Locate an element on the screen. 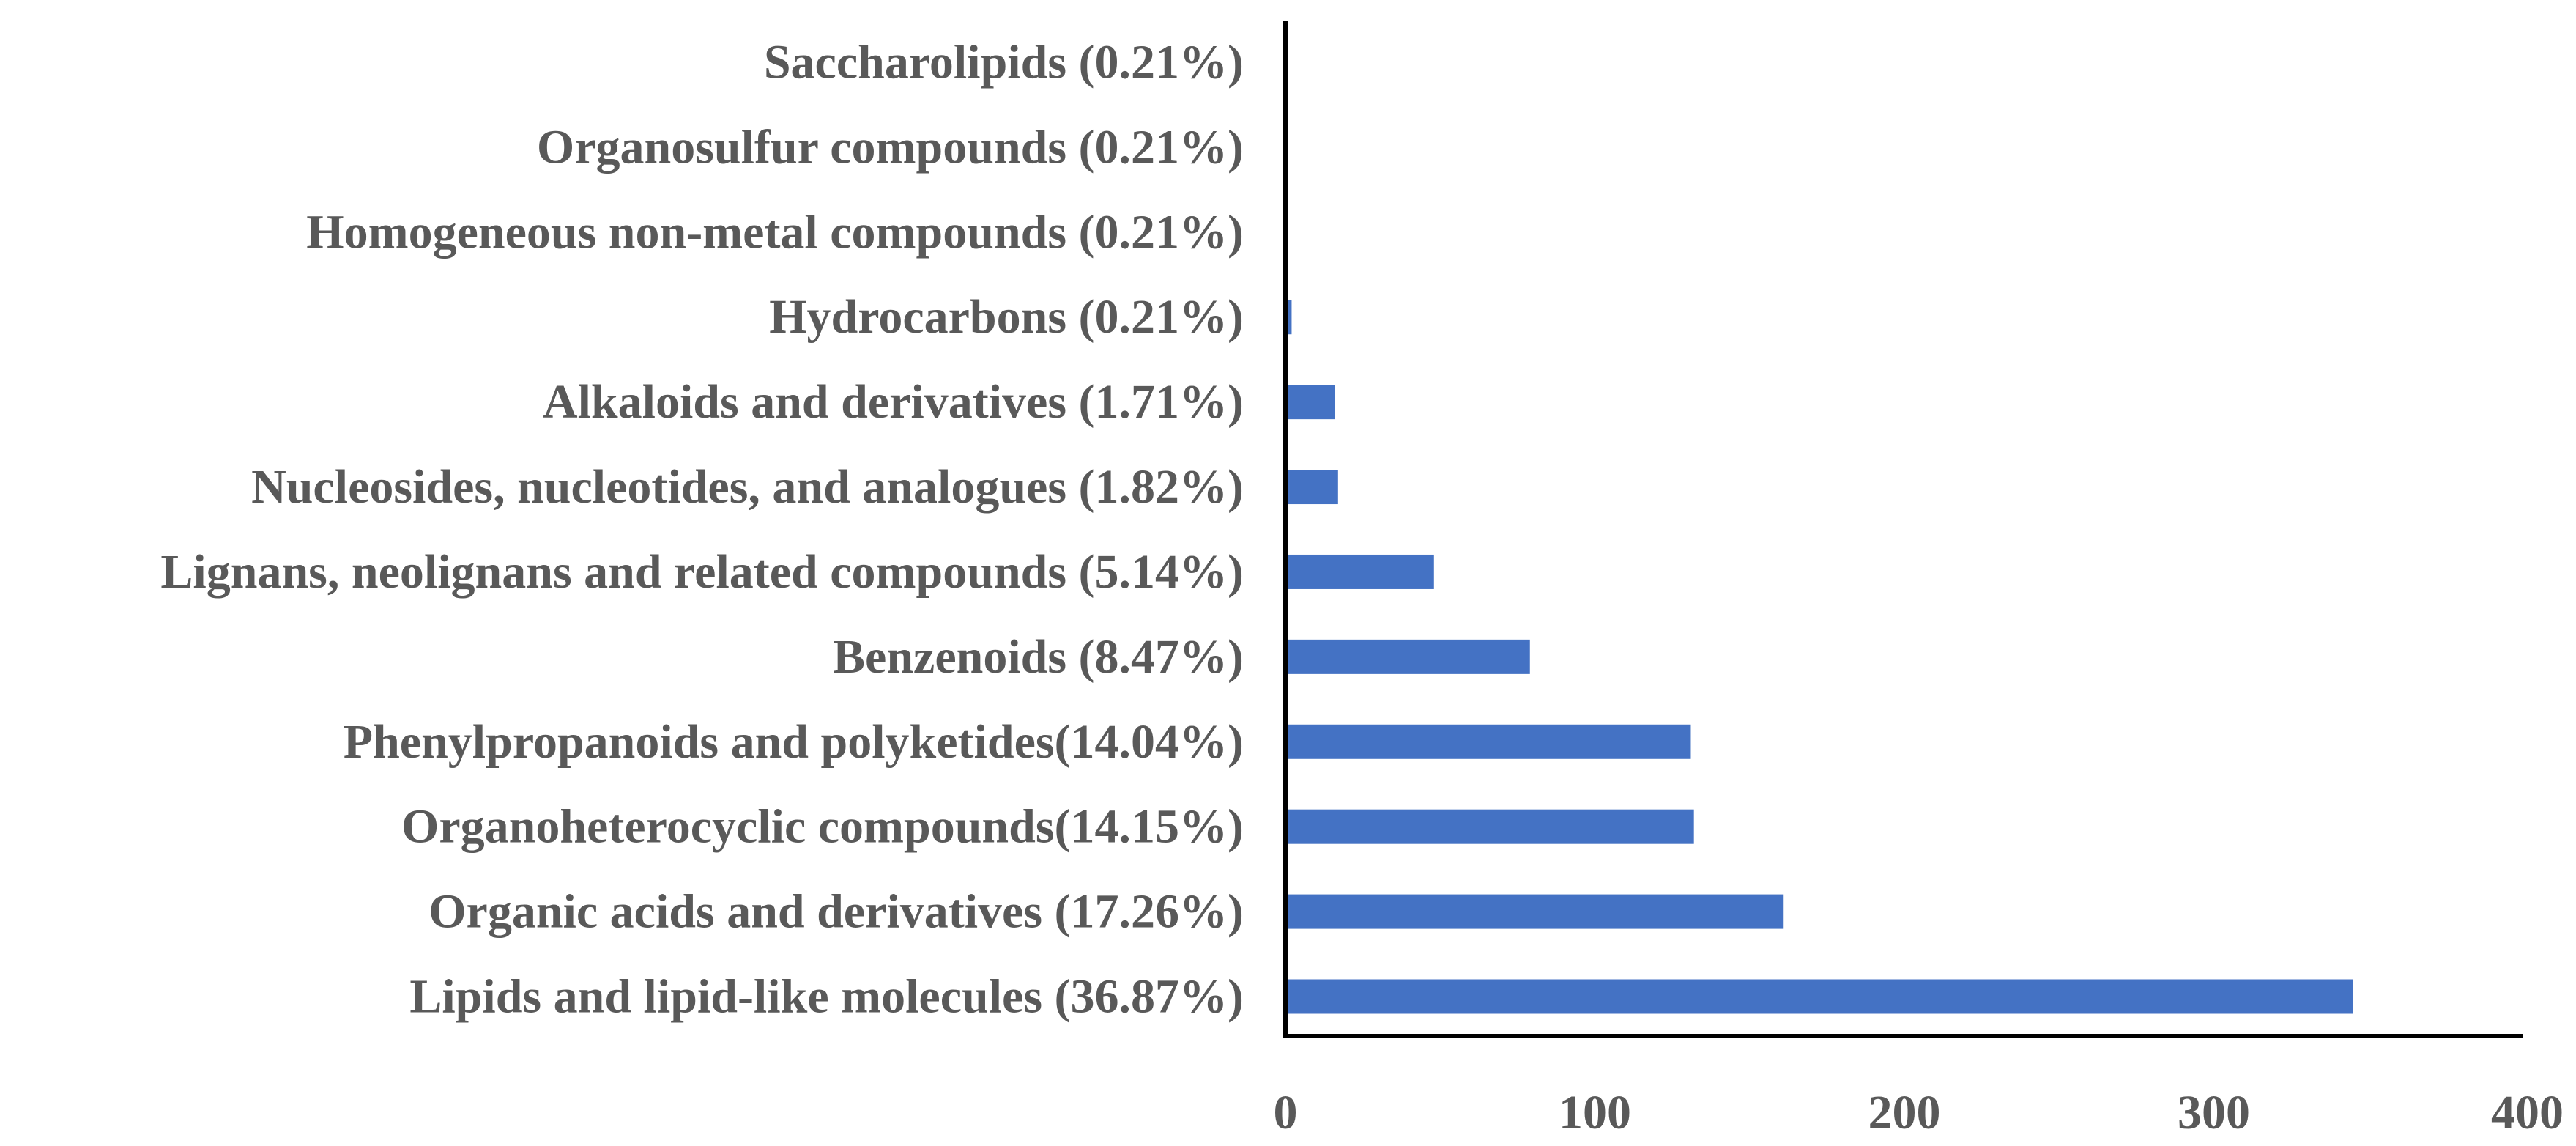  category-label: Hydrocarbons (0.21%) is located at coordinates (1006, 317).